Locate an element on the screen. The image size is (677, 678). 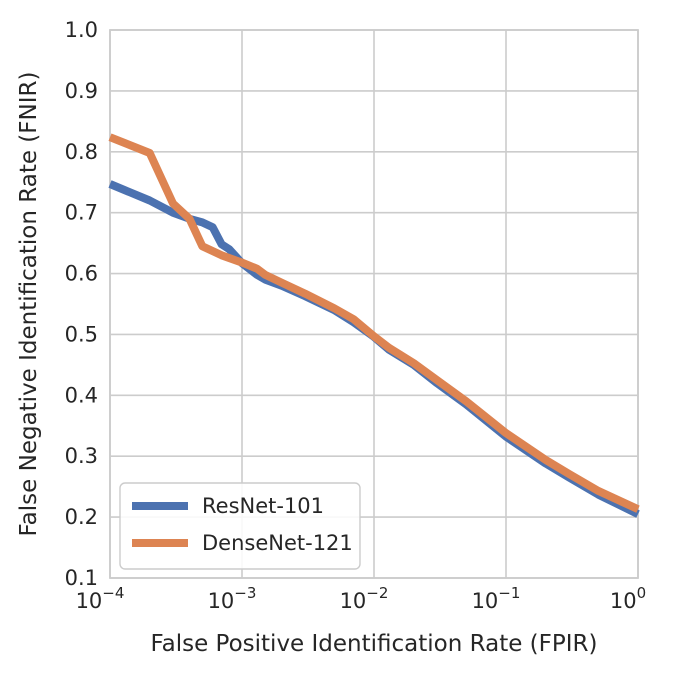
x-tick-label: 10⁻⁴ is located at coordinates (100, 598).